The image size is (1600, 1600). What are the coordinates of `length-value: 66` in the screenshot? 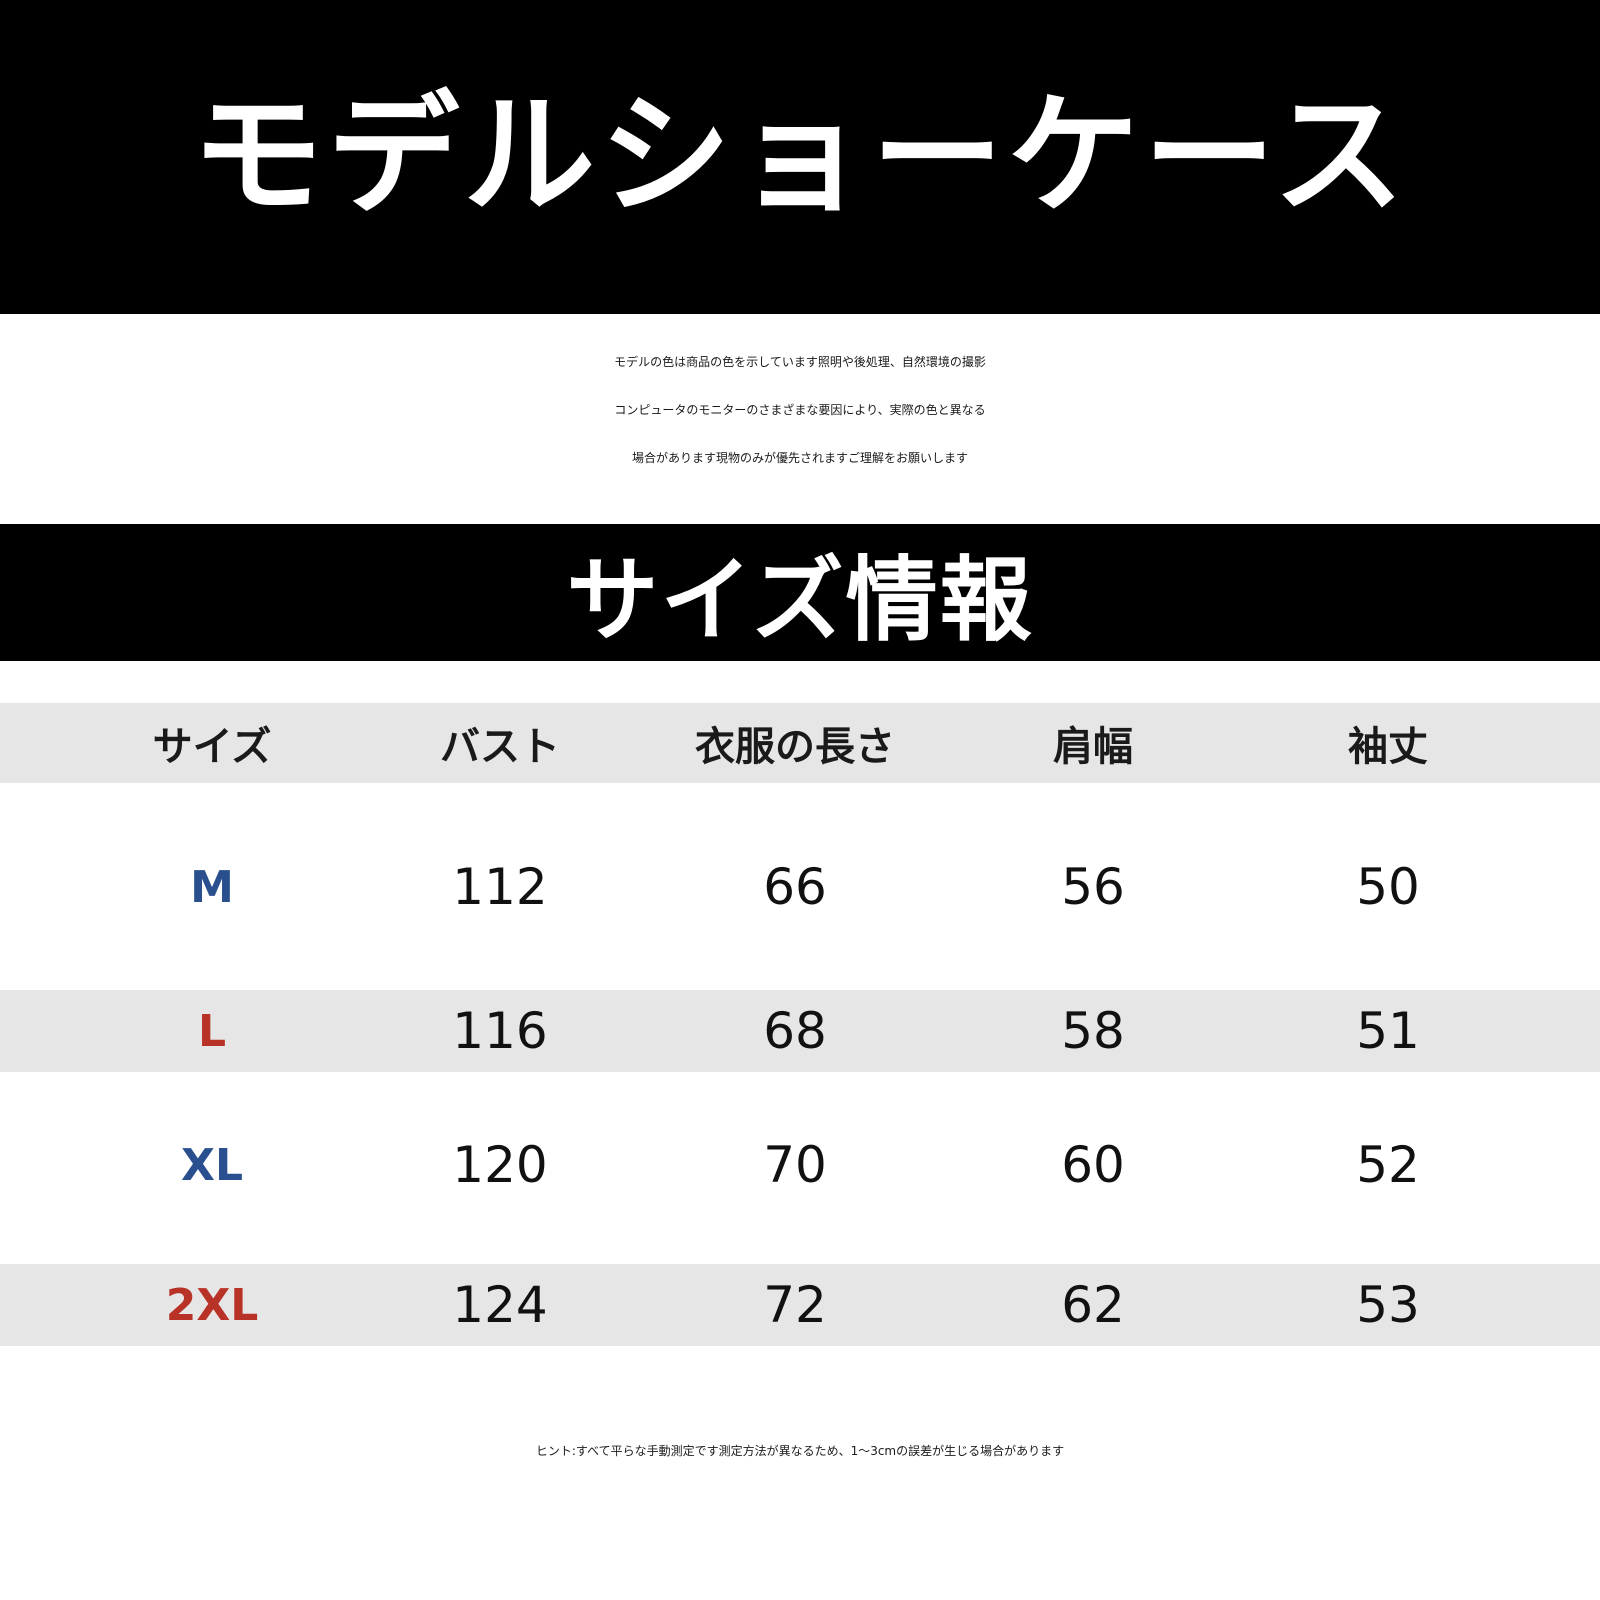 It's located at (795, 887).